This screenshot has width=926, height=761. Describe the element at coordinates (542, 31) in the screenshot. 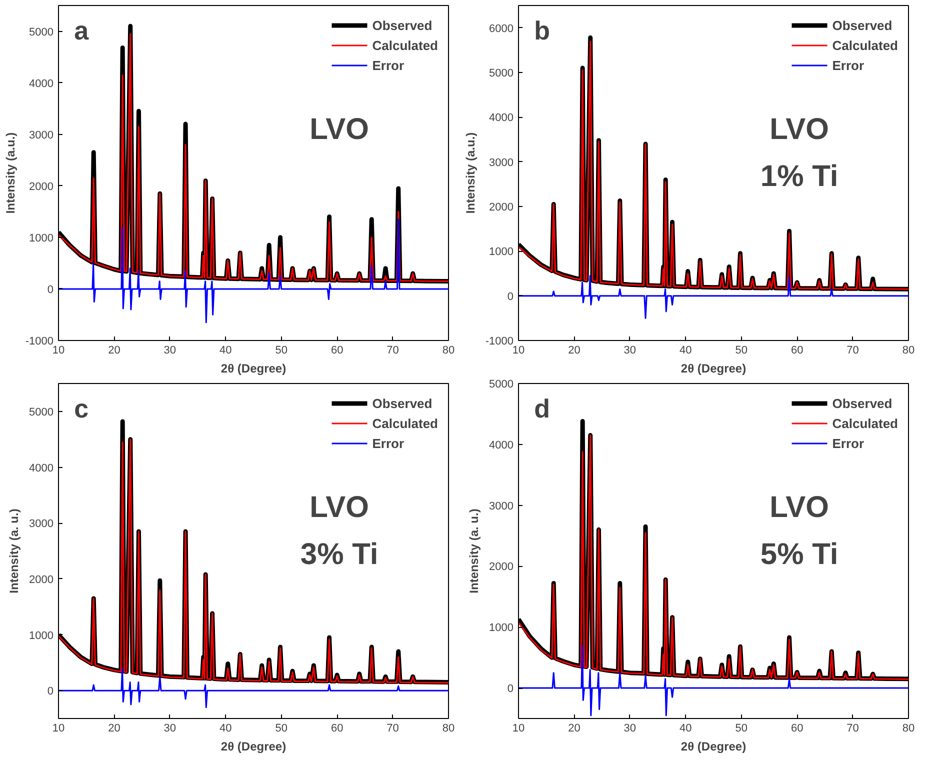

I see `annotation: b` at that location.